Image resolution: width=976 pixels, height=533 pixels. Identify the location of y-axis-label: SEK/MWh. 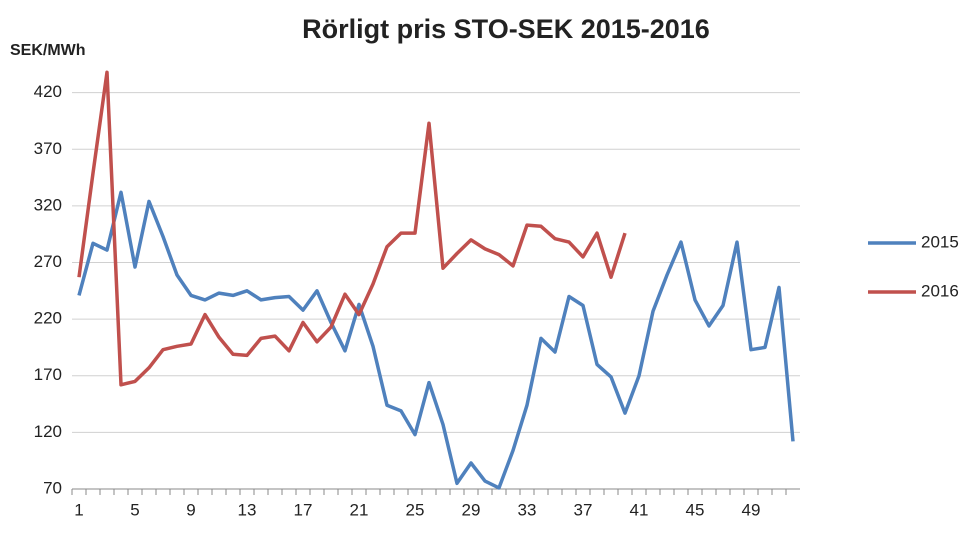
(48, 50).